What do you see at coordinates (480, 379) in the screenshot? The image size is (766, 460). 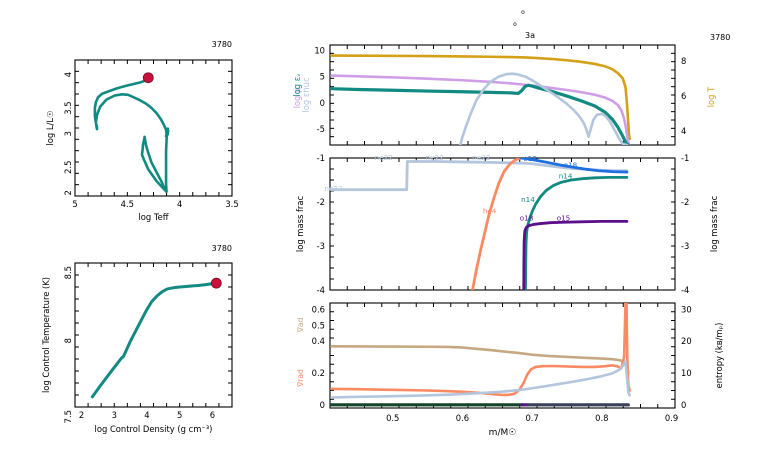 I see `gradient-curve-entropy` at bounding box center [480, 379].